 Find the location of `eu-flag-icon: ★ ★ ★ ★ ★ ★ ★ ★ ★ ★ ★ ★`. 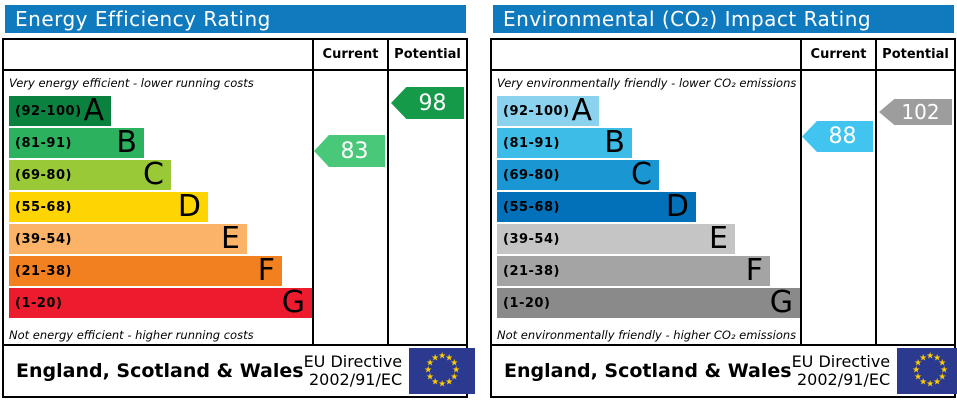

eu-flag-icon: ★ ★ ★ ★ ★ ★ ★ ★ ★ ★ ★ ★ is located at coordinates (927, 371).